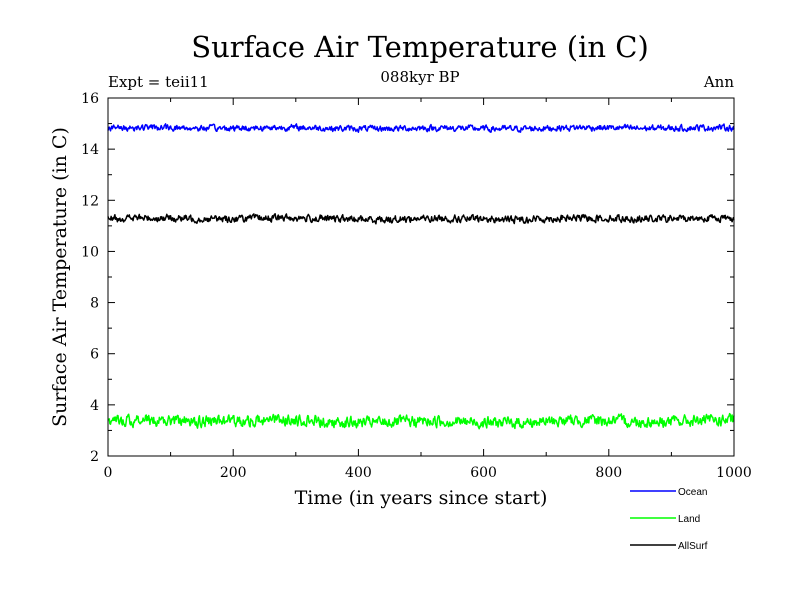 This screenshot has width=800, height=600. What do you see at coordinates (94, 406) in the screenshot?
I see `y-tick-label: 4` at bounding box center [94, 406].